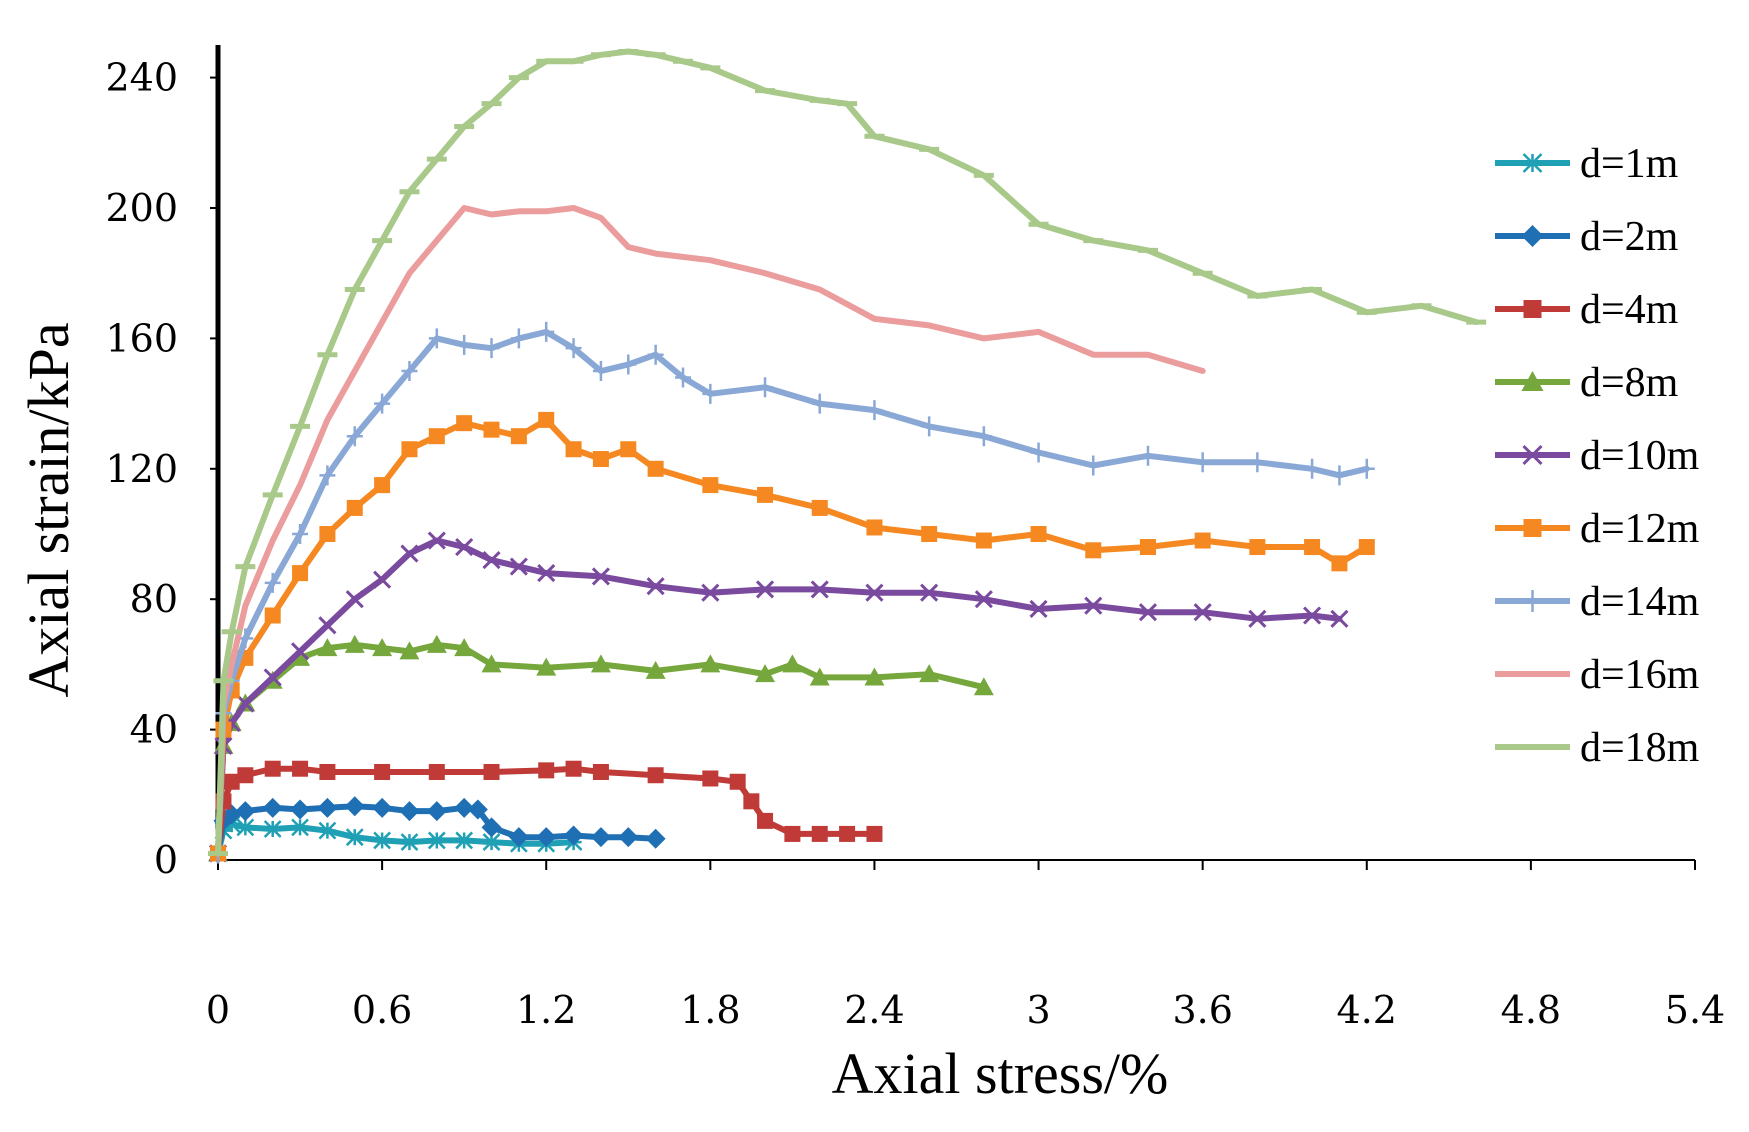 The width and height of the screenshot is (1749, 1132). What do you see at coordinates (154, 730) in the screenshot?
I see `y-tick-label: 40` at bounding box center [154, 730].